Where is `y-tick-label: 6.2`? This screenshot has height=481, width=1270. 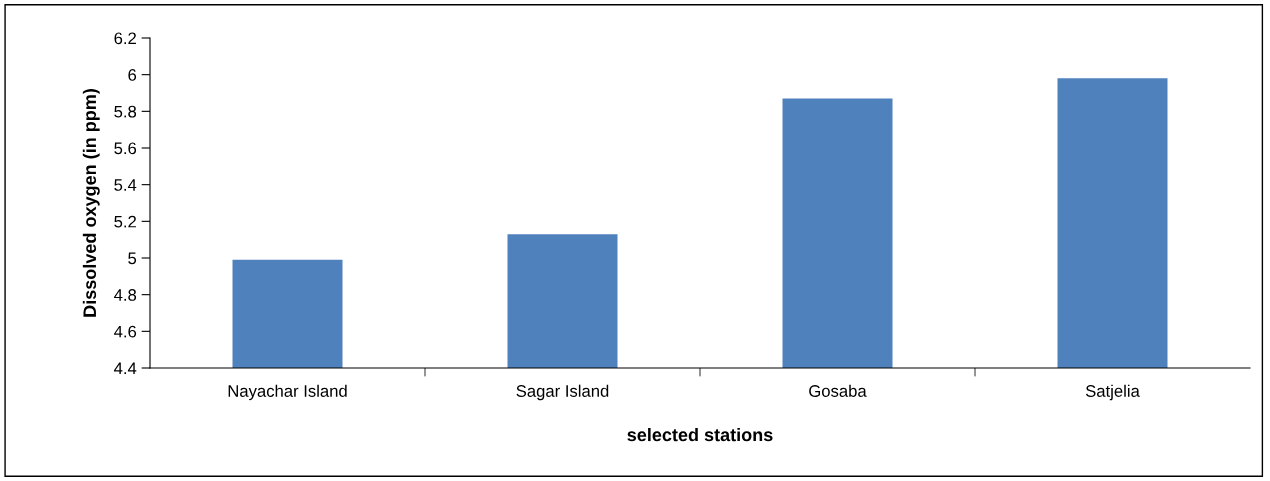
y-tick-label: 6.2 is located at coordinates (125, 38).